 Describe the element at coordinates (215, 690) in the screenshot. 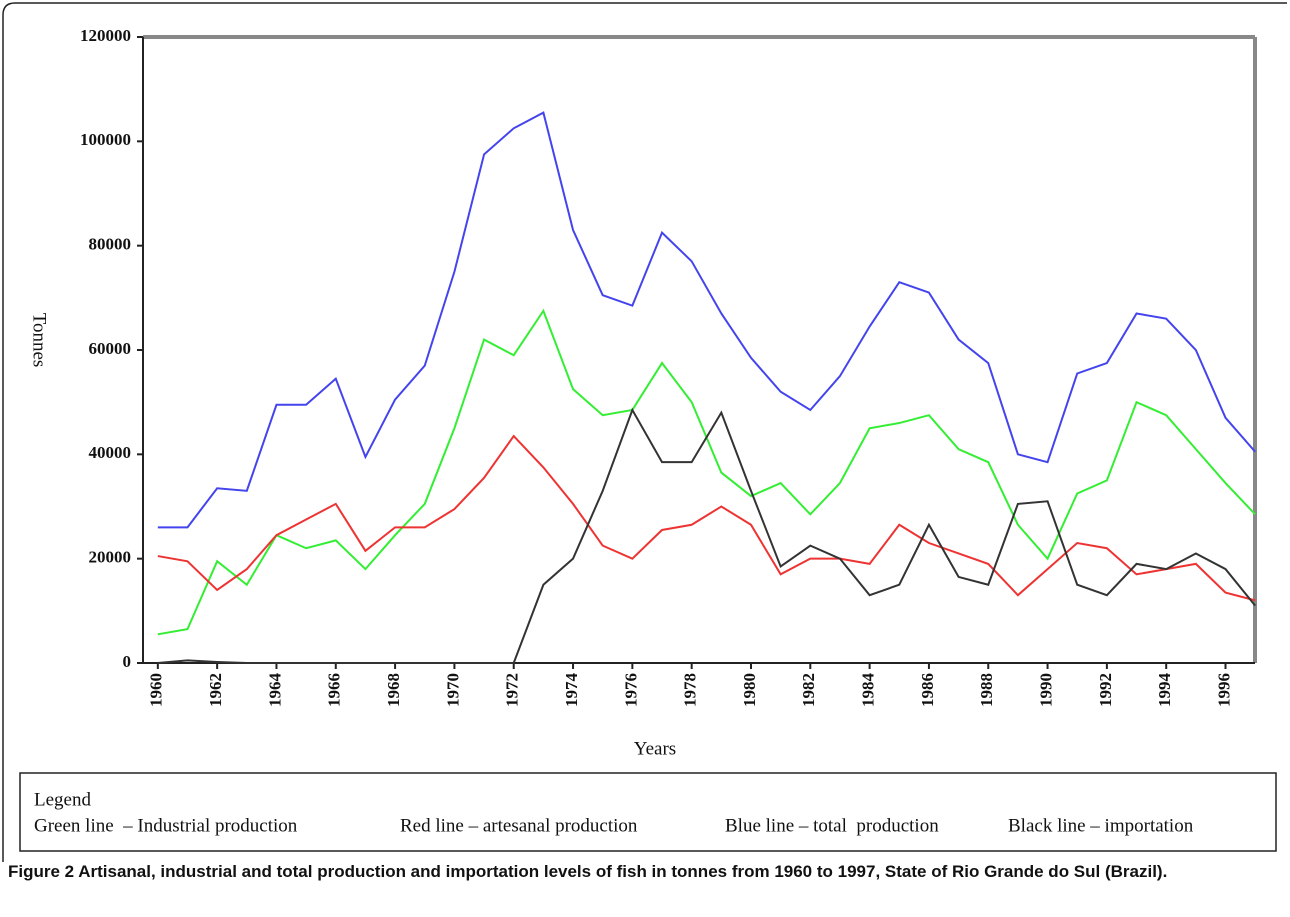

I see `x-tick-label: 1962` at that location.